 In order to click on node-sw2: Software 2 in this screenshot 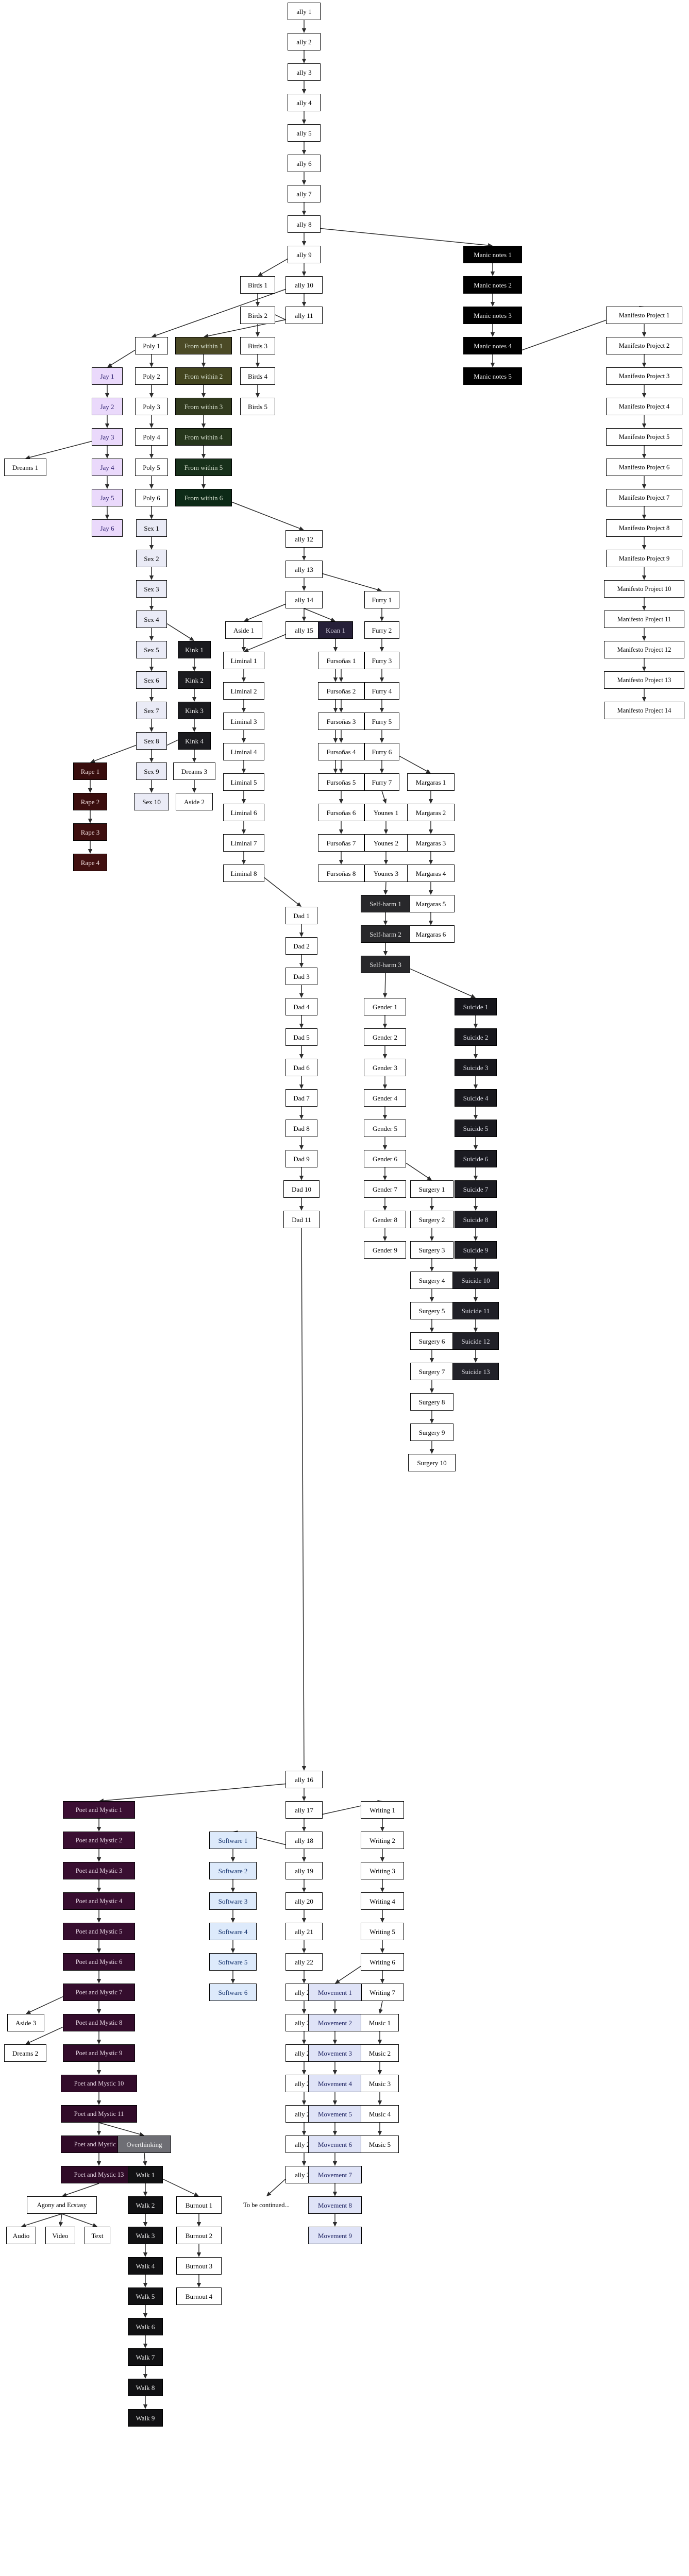, I will do `click(233, 1870)`.